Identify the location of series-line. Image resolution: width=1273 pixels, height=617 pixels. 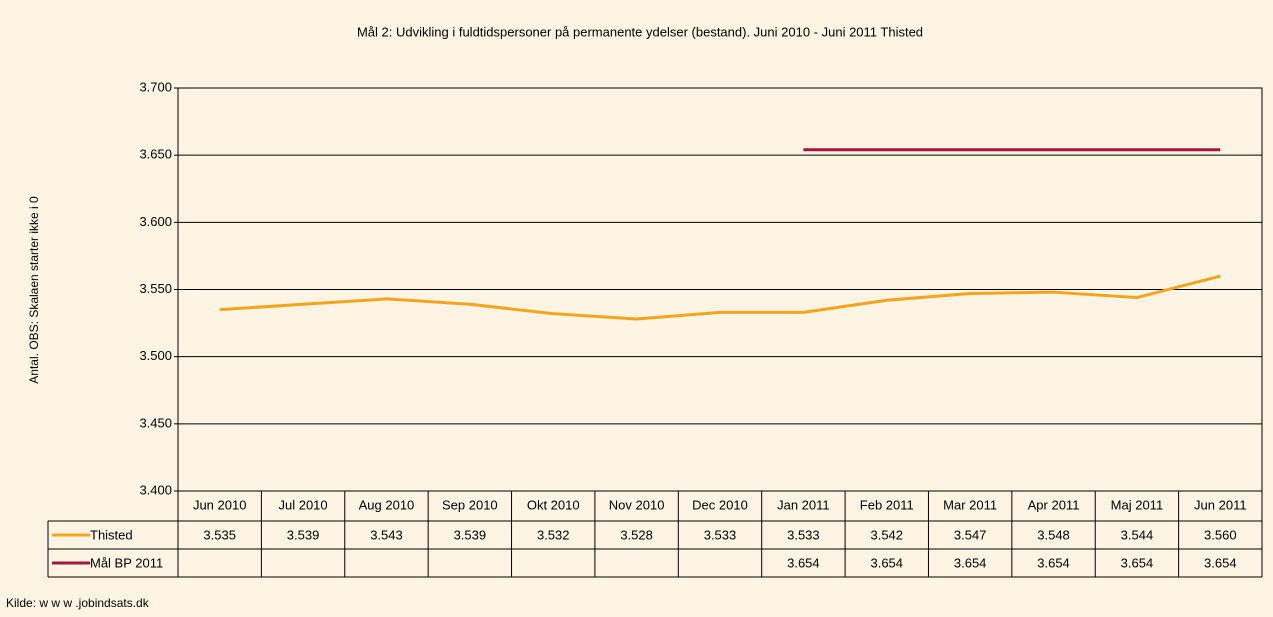
(720, 297).